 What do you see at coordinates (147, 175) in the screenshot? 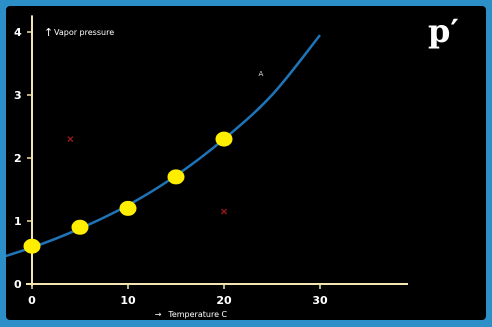
I see `marker-group` at bounding box center [147, 175].